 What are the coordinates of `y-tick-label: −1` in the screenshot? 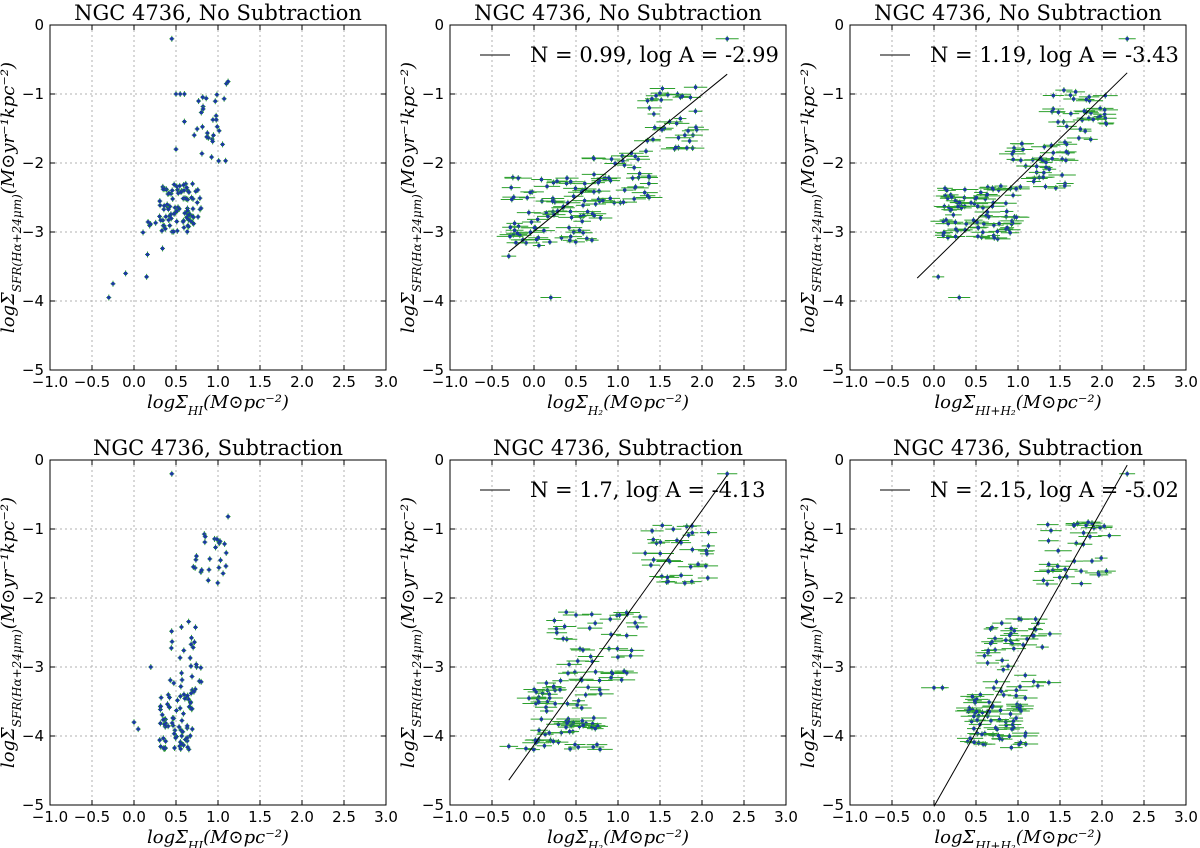 It's located at (33, 529).